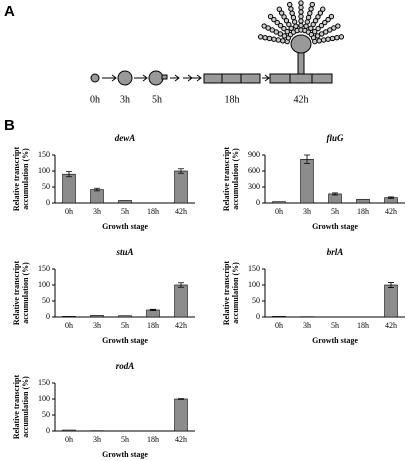 This screenshot has height=461, width=420. I want to click on stage-label: 3h, so click(125, 99).